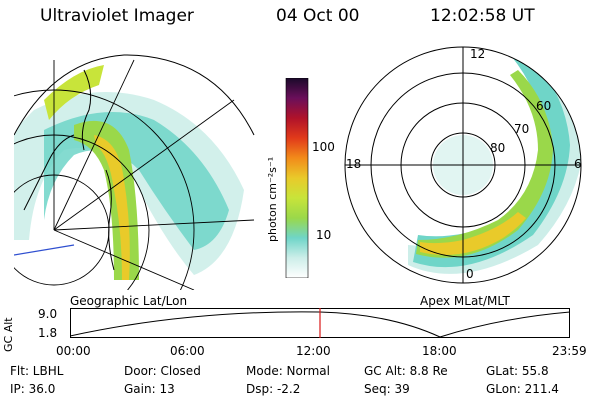  What do you see at coordinates (353, 164) in the screenshot?
I see `mlt-label-left: 18` at bounding box center [353, 164].